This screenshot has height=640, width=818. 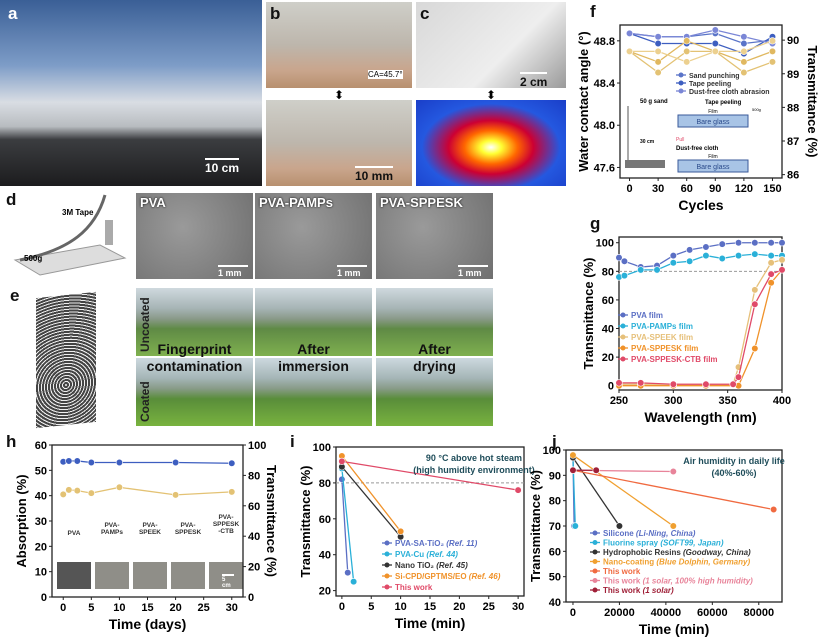 I want to click on sample-label: PVA- SPPESK -CTB, so click(x=226, y=524).